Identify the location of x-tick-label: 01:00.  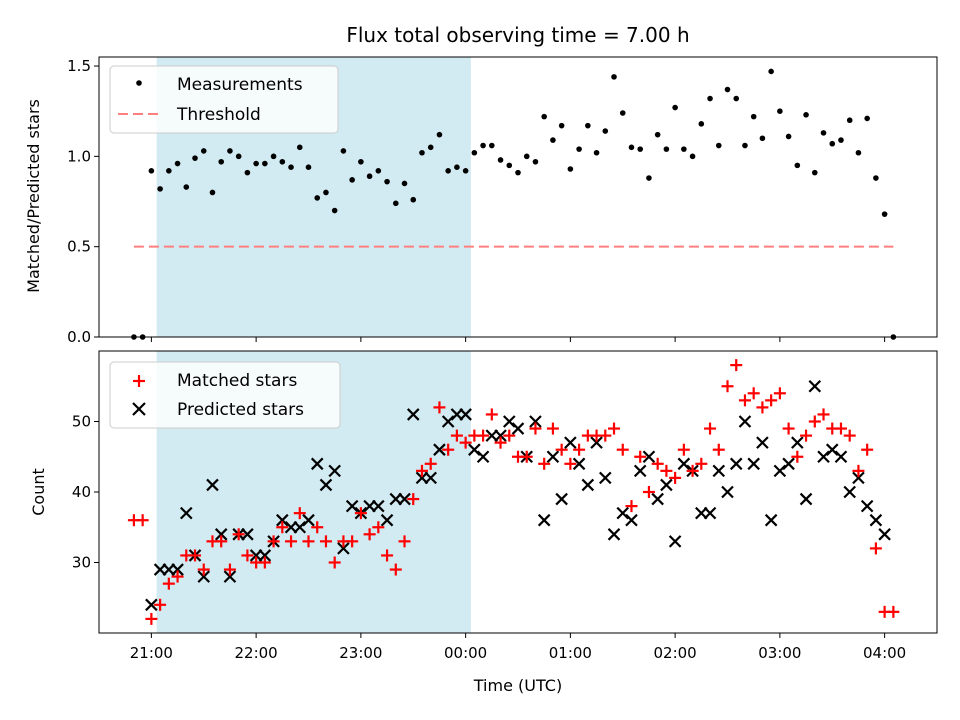
(570, 653).